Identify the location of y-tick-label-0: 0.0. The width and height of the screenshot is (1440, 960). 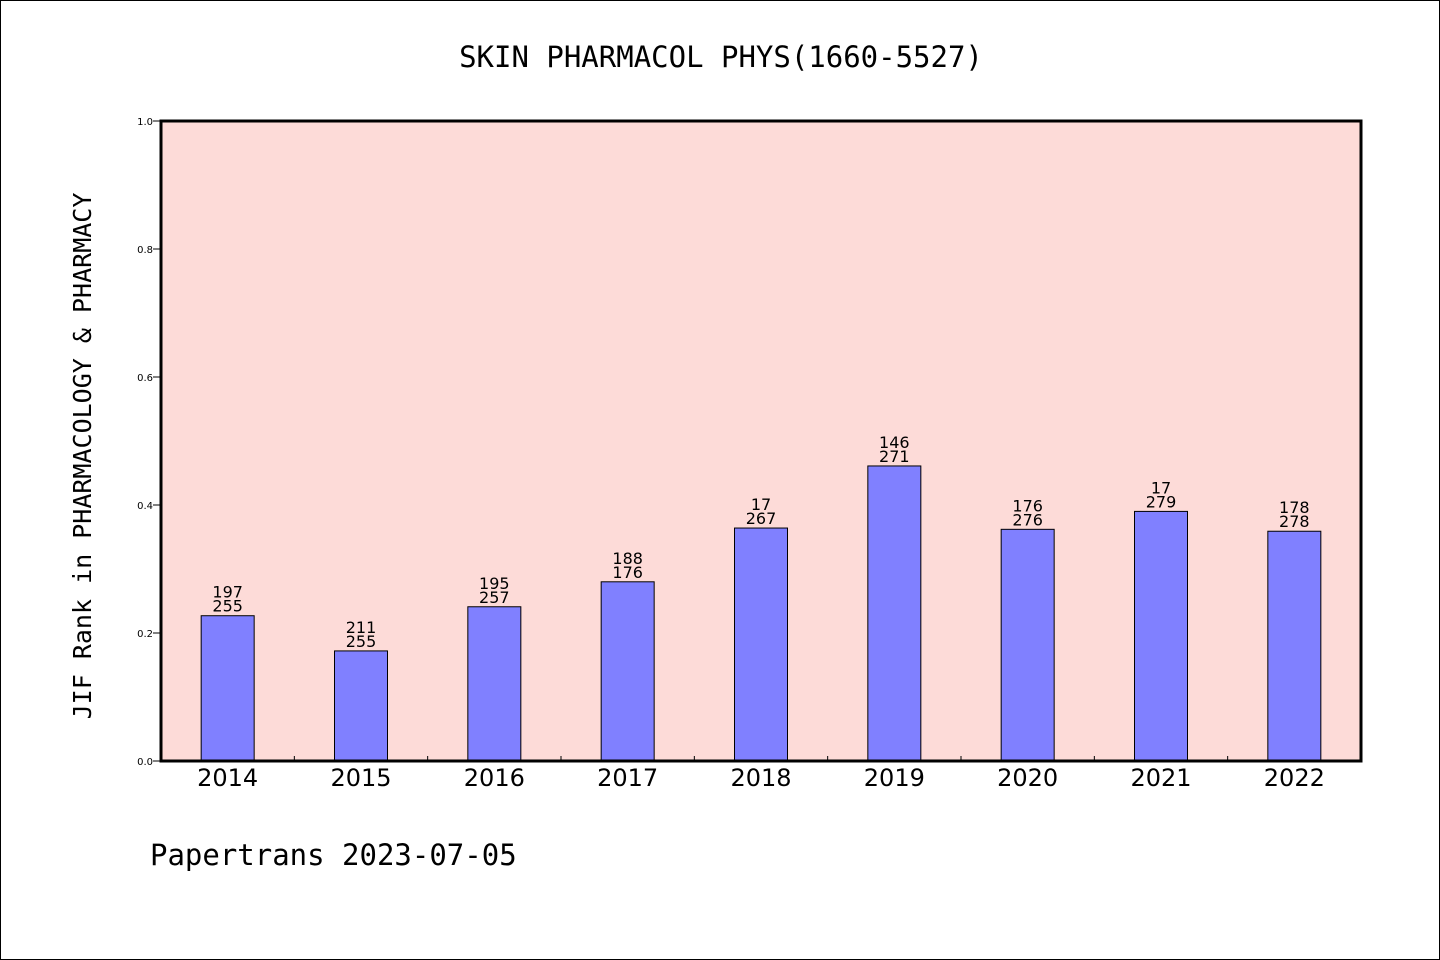
(145, 762).